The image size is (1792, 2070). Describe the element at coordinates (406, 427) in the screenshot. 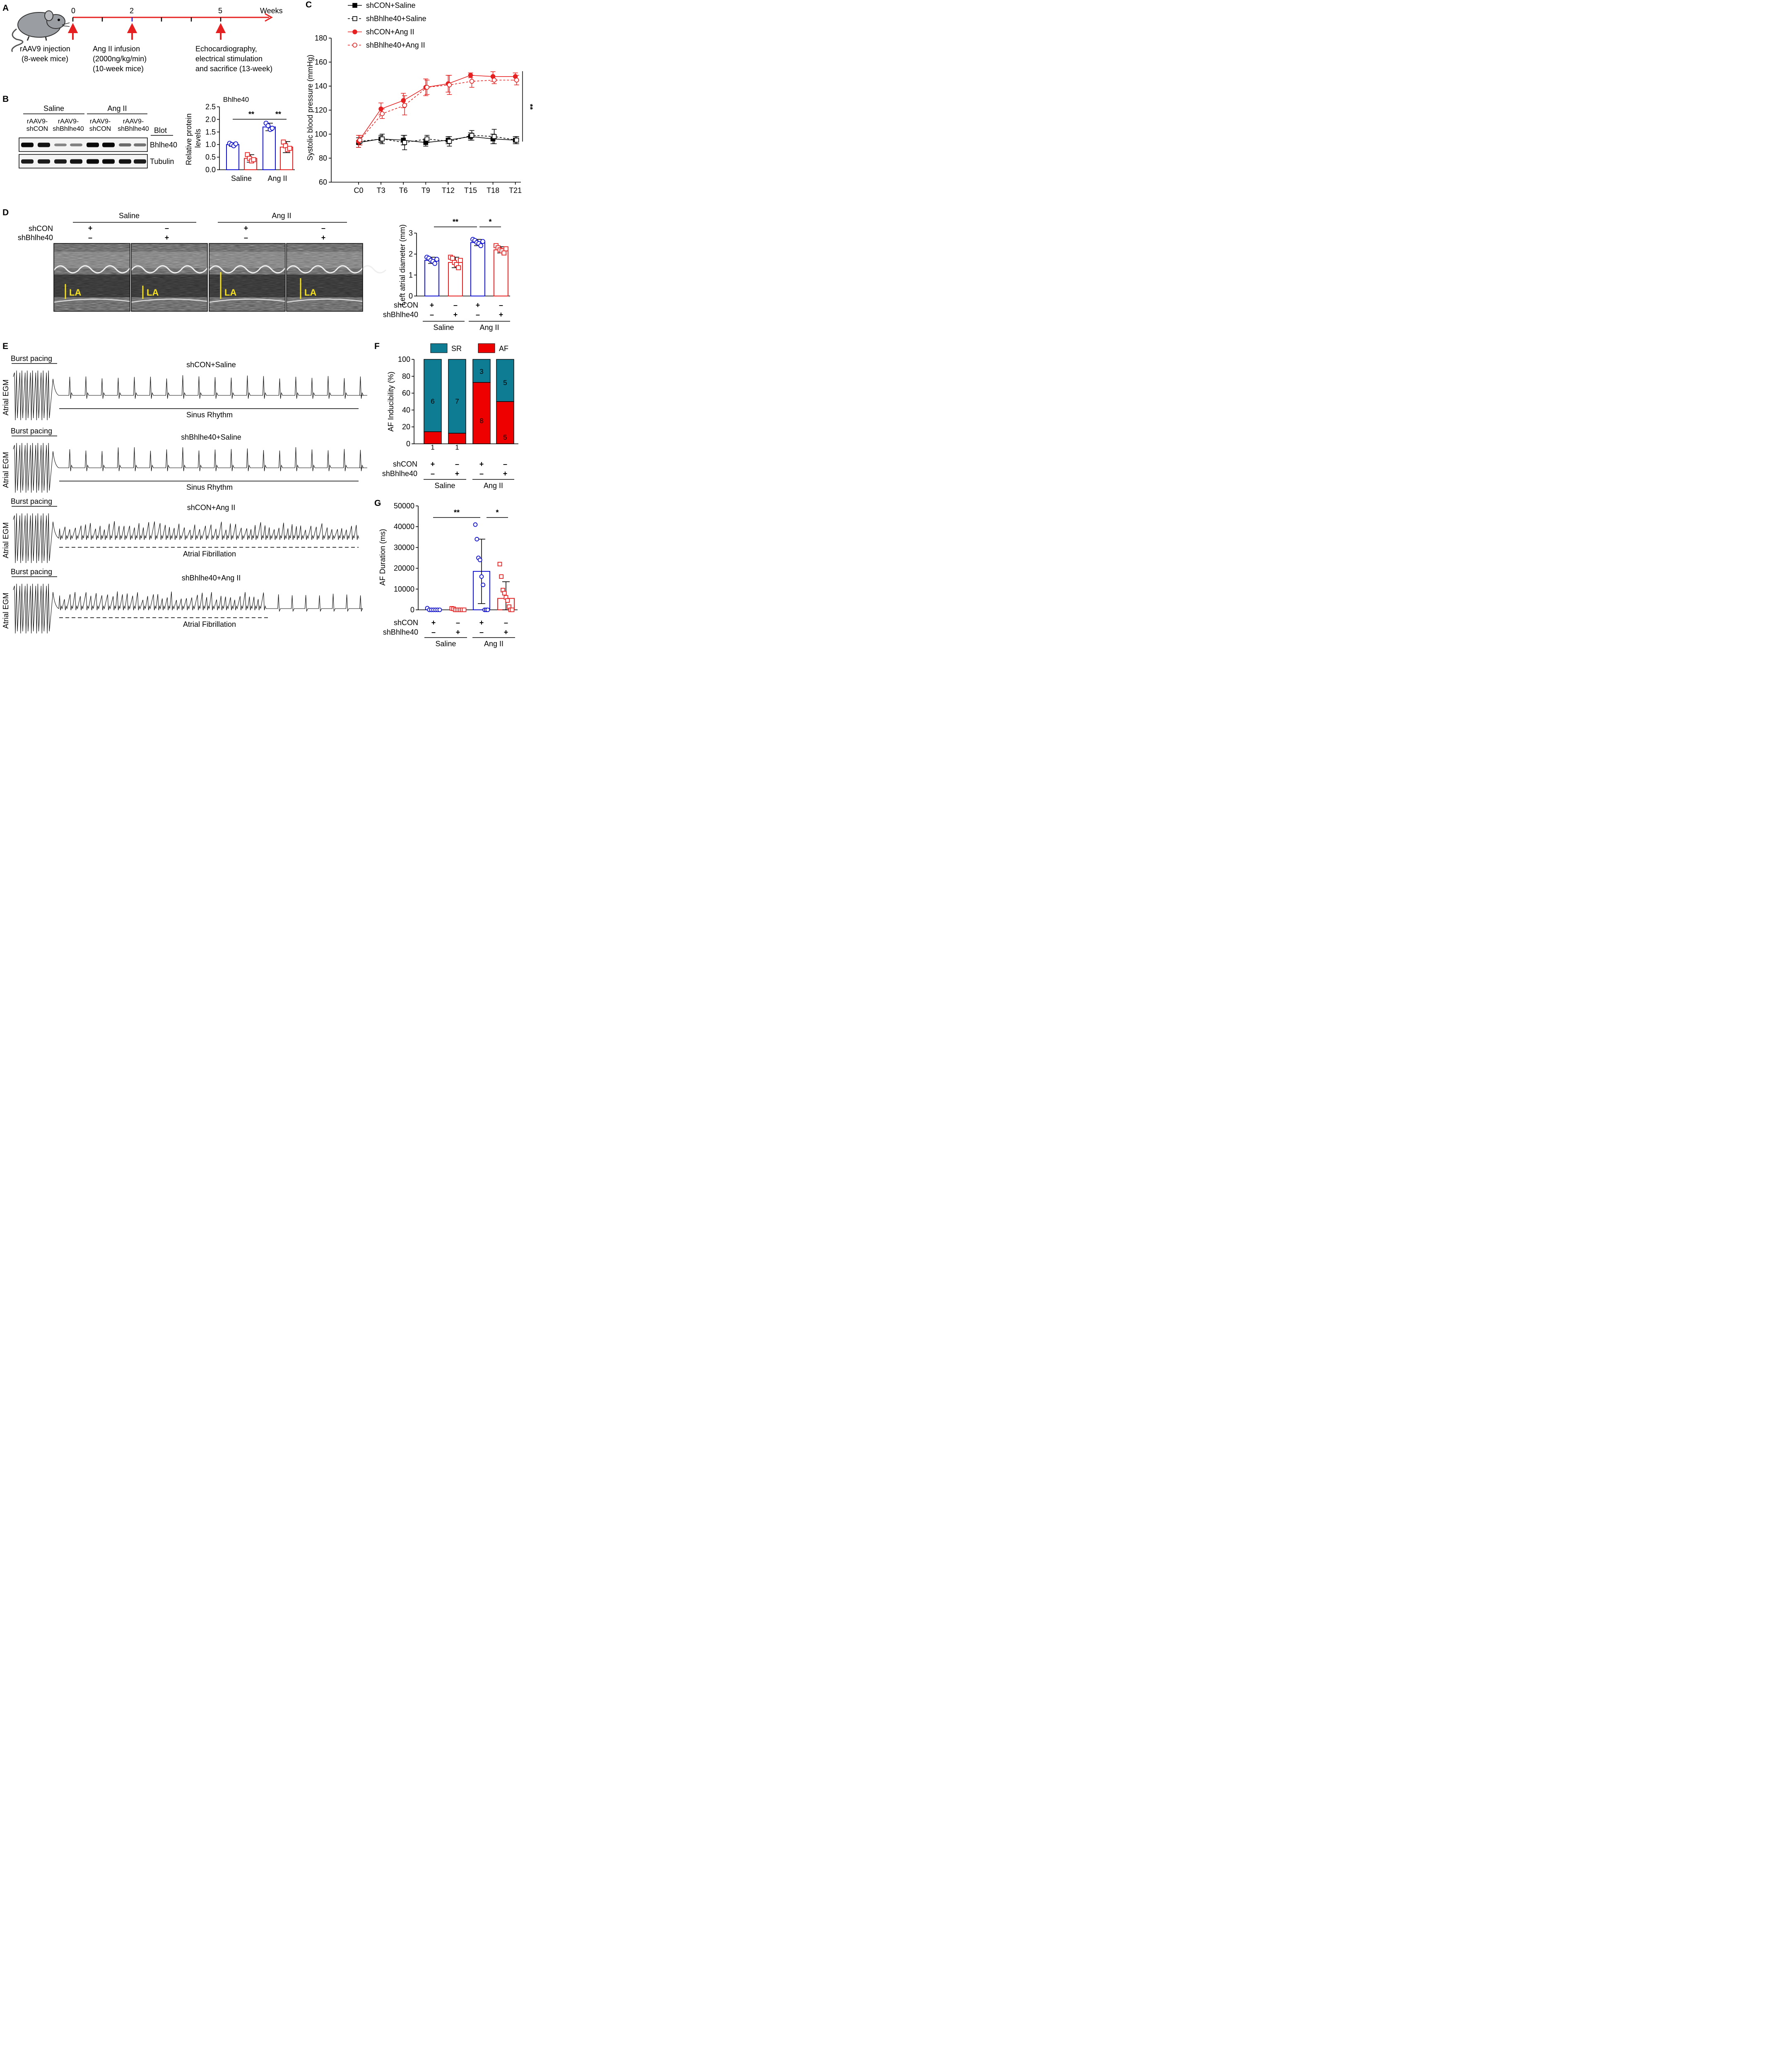

I see `y-tick-label: 20` at that location.